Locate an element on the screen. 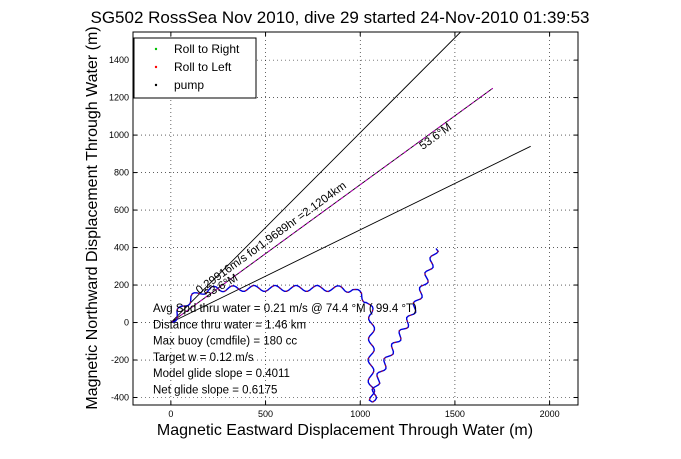 The width and height of the screenshot is (681, 459). stats-line: Net glide slope = 0.6175 is located at coordinates (215, 391).